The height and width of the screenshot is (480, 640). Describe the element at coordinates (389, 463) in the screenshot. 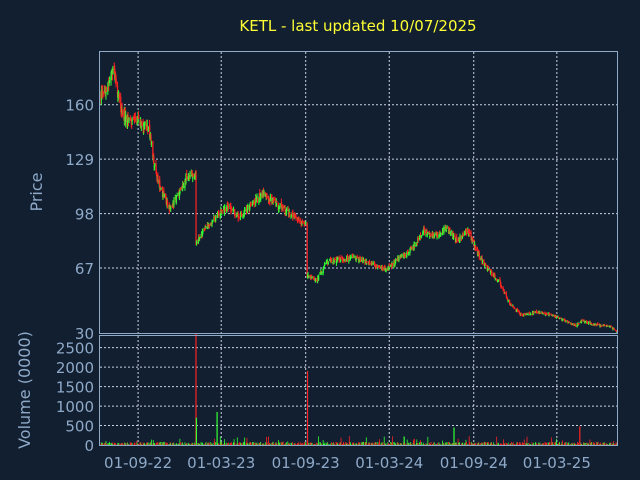

I see `x-tick-label: 01-03-24` at that location.